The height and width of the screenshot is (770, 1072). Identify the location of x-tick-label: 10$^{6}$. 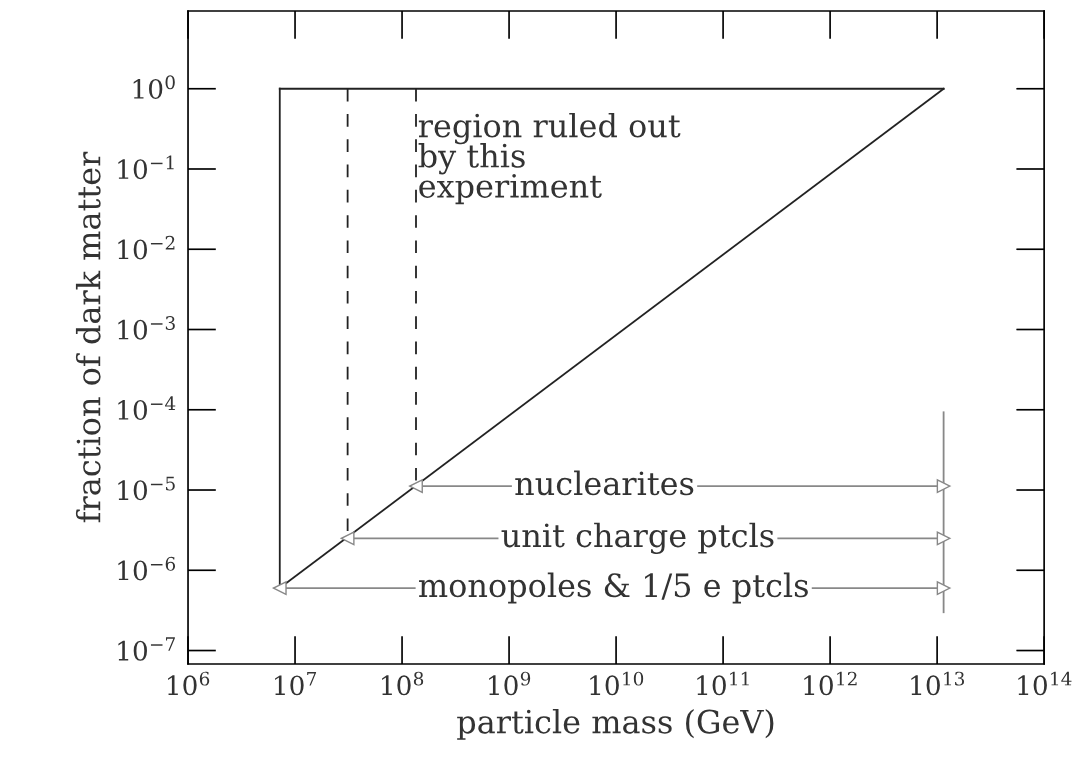
(189, 683).